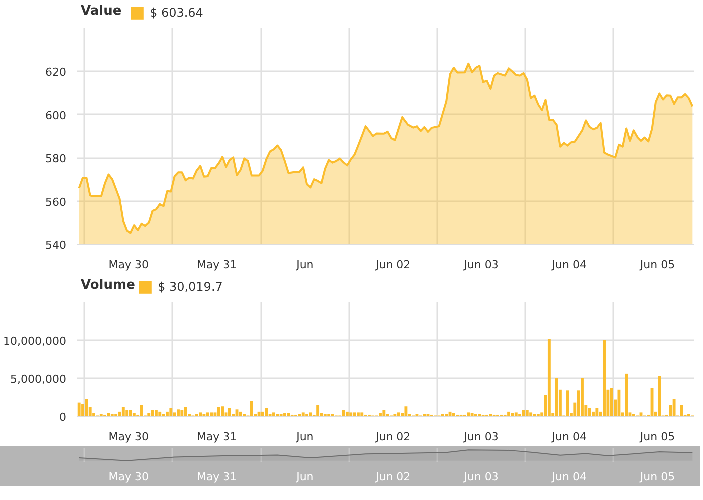 The image size is (703, 500). Describe the element at coordinates (101, 11) in the screenshot. I see `legend-title: Value` at that location.